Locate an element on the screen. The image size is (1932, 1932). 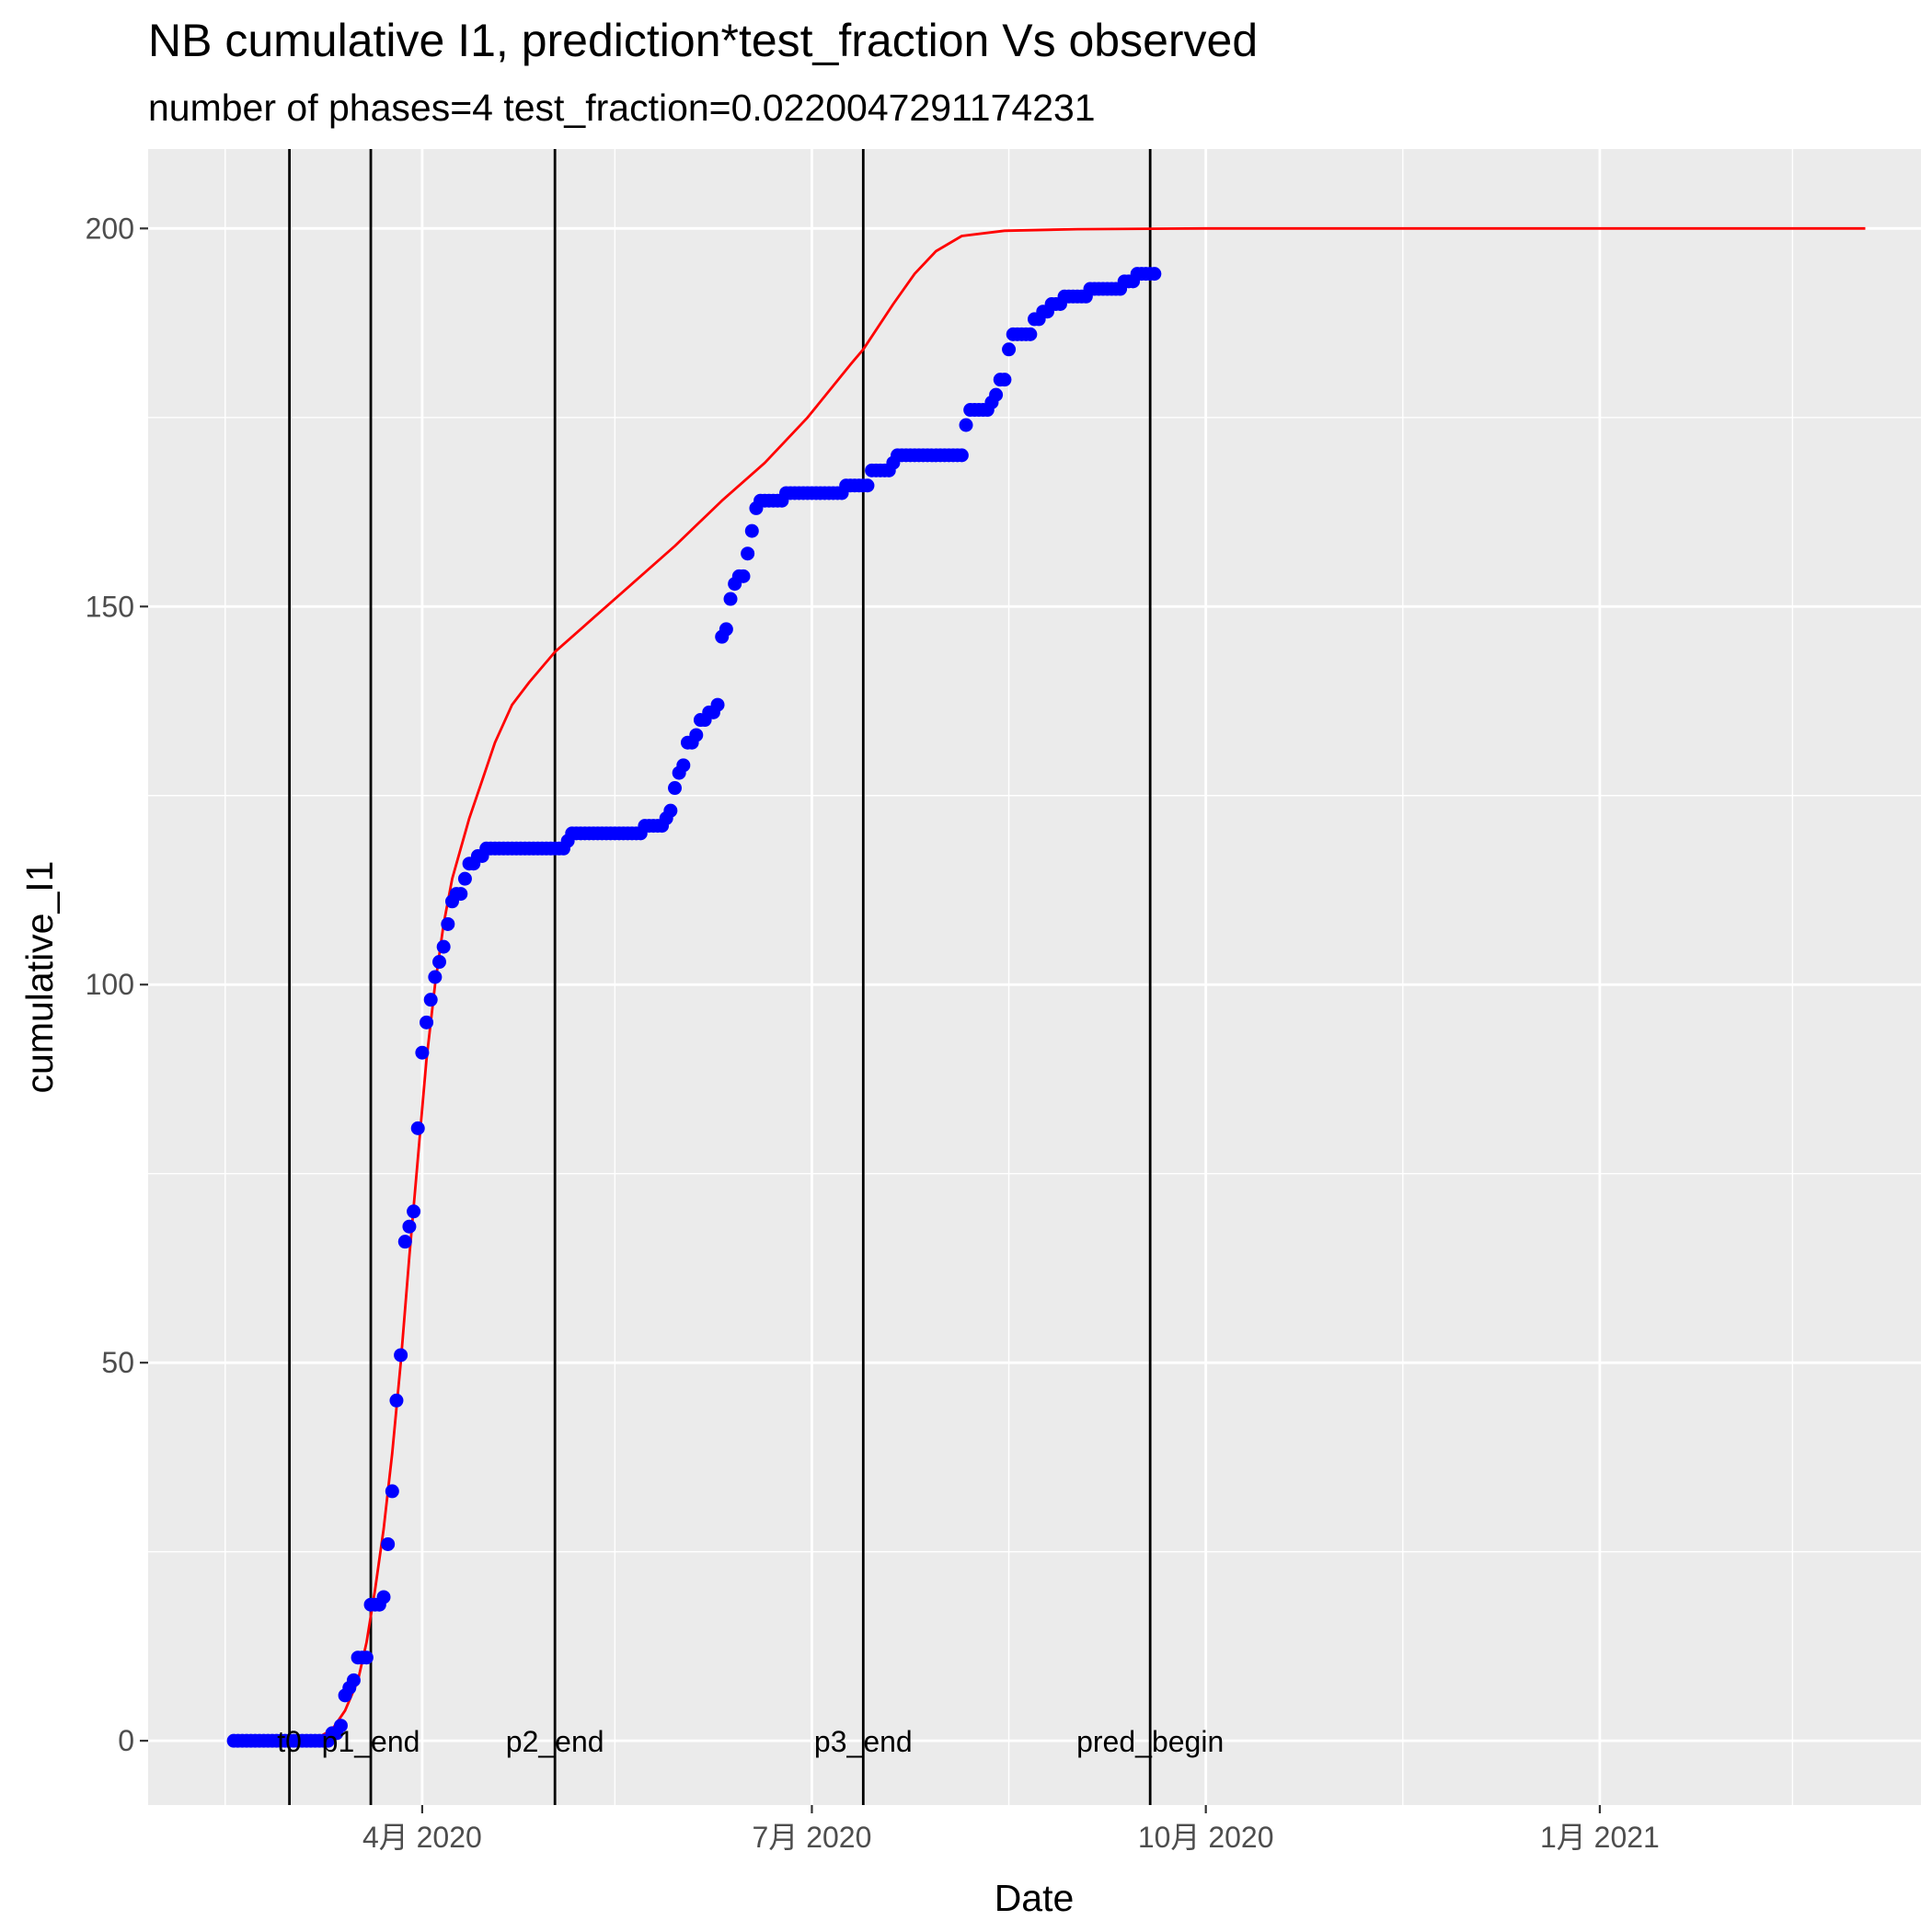
y-tick-label: 0 is located at coordinates (126, 1740).